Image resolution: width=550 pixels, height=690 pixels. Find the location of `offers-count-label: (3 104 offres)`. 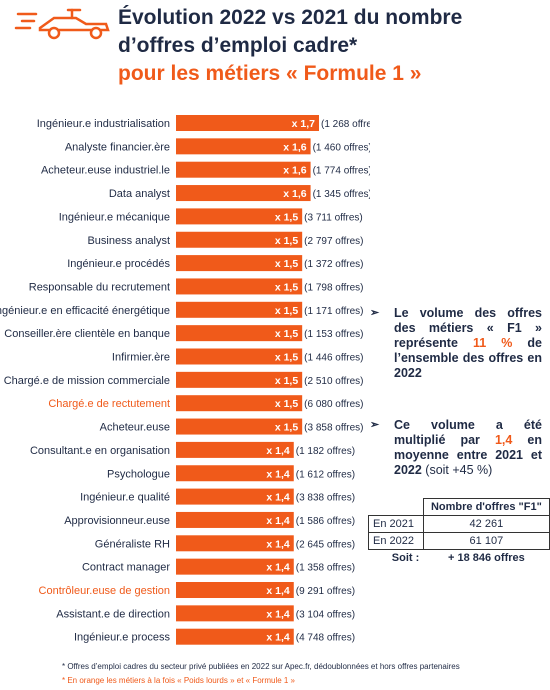

offers-count-label: (3 104 offres) is located at coordinates (325, 614).